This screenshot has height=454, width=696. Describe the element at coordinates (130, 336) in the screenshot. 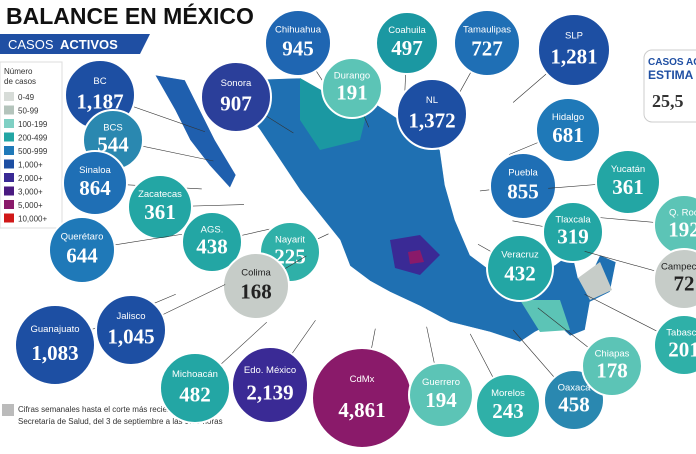

I see `state-value: 1,045` at that location.